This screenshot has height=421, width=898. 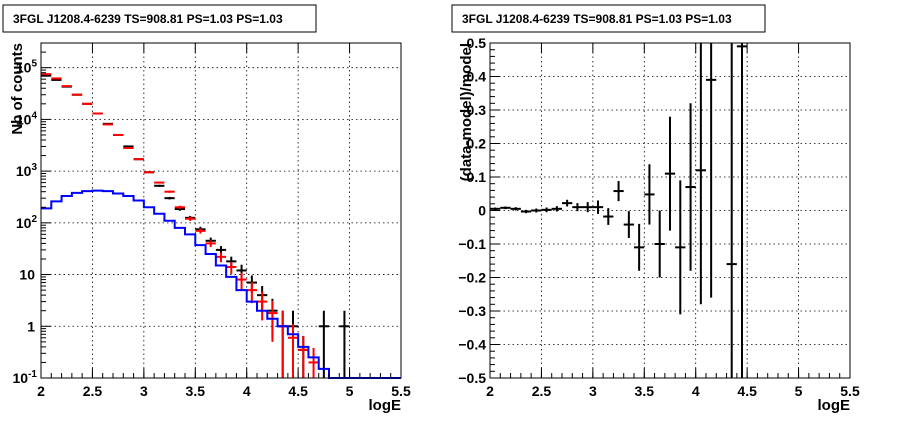 I want to click on residual-x-tick-label: 2, so click(x=490, y=391).